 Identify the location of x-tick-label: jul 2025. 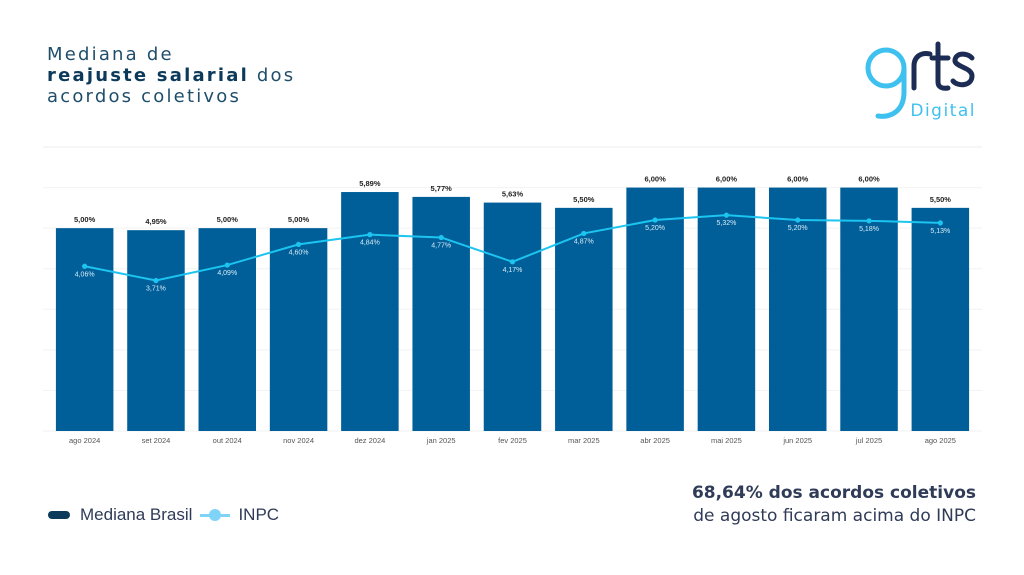
(868, 440).